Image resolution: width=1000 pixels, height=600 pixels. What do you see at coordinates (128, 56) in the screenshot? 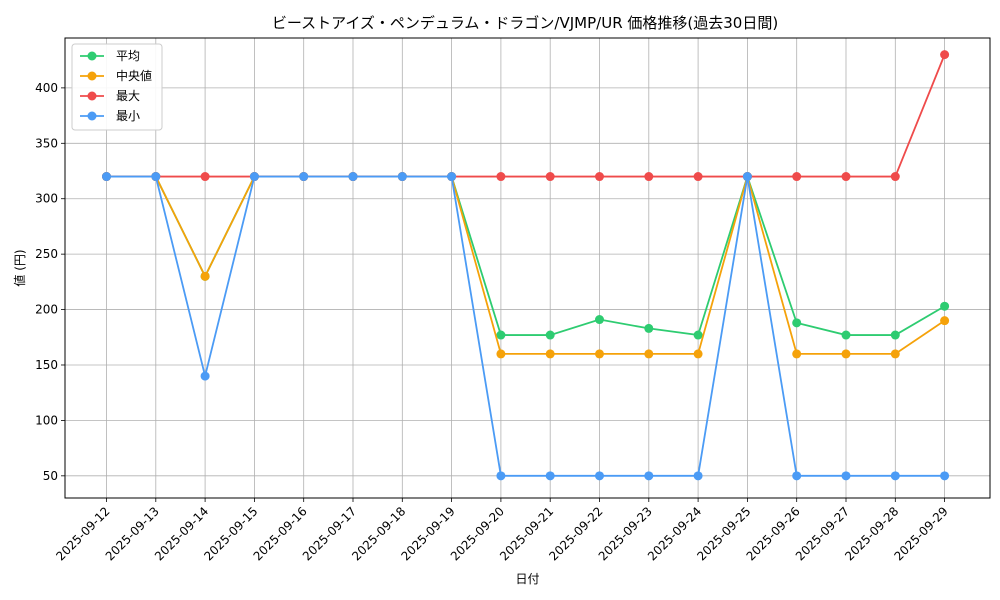
I see `legend-label: 平均` at bounding box center [128, 56].